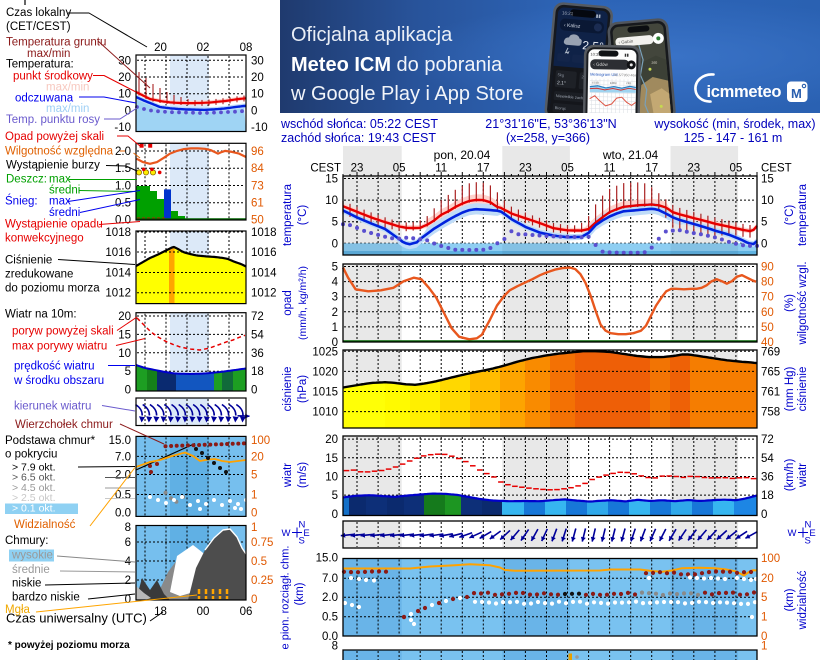  What do you see at coordinates (53, 120) in the screenshot?
I see `svg-text: Temp. punktu rosy` at bounding box center [53, 120].